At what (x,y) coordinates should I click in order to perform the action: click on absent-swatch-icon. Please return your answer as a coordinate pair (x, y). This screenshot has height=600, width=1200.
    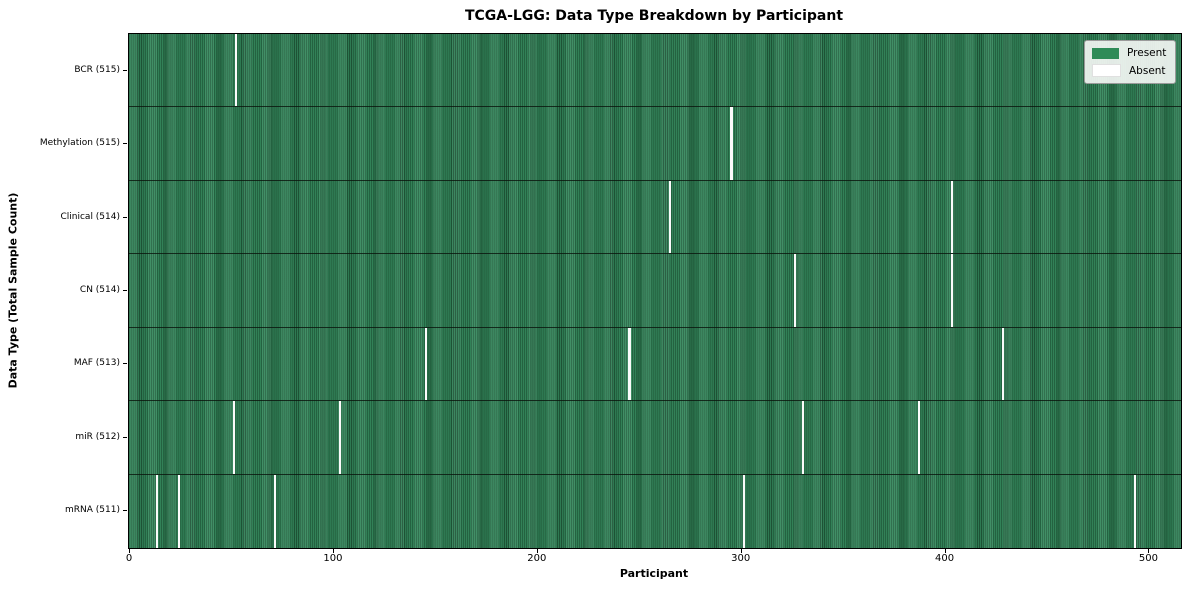
    Looking at the image, I should click on (1106, 70).